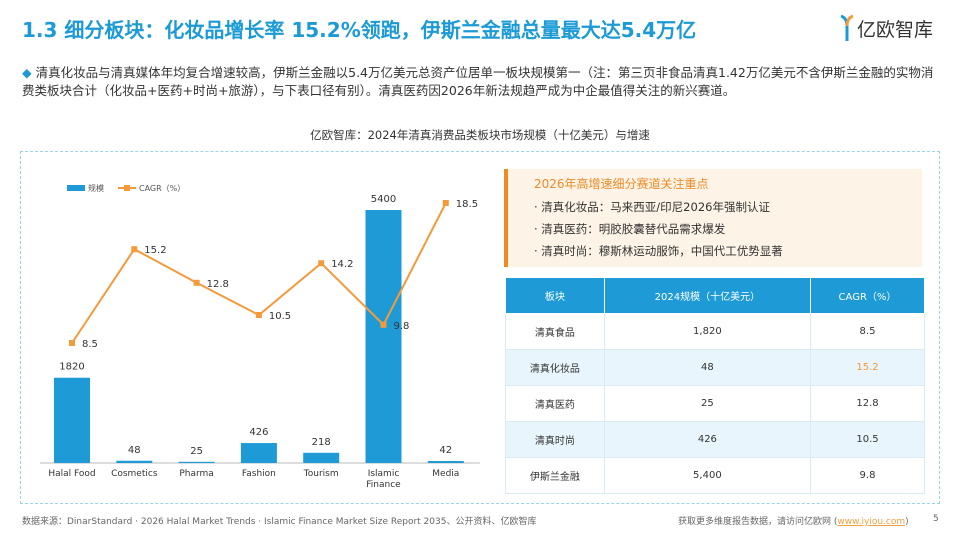 The height and width of the screenshot is (540, 960). What do you see at coordinates (258, 432) in the screenshot?
I see `bar-label: 426` at bounding box center [258, 432].